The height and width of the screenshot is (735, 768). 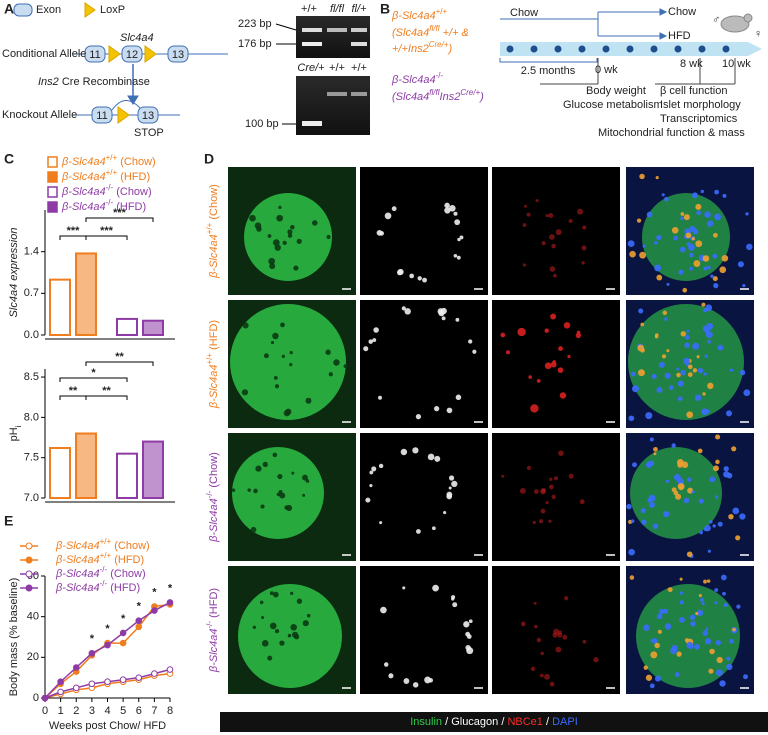 I want to click on genotype-label-part: β-Slc4a4, so click(x=413, y=80).